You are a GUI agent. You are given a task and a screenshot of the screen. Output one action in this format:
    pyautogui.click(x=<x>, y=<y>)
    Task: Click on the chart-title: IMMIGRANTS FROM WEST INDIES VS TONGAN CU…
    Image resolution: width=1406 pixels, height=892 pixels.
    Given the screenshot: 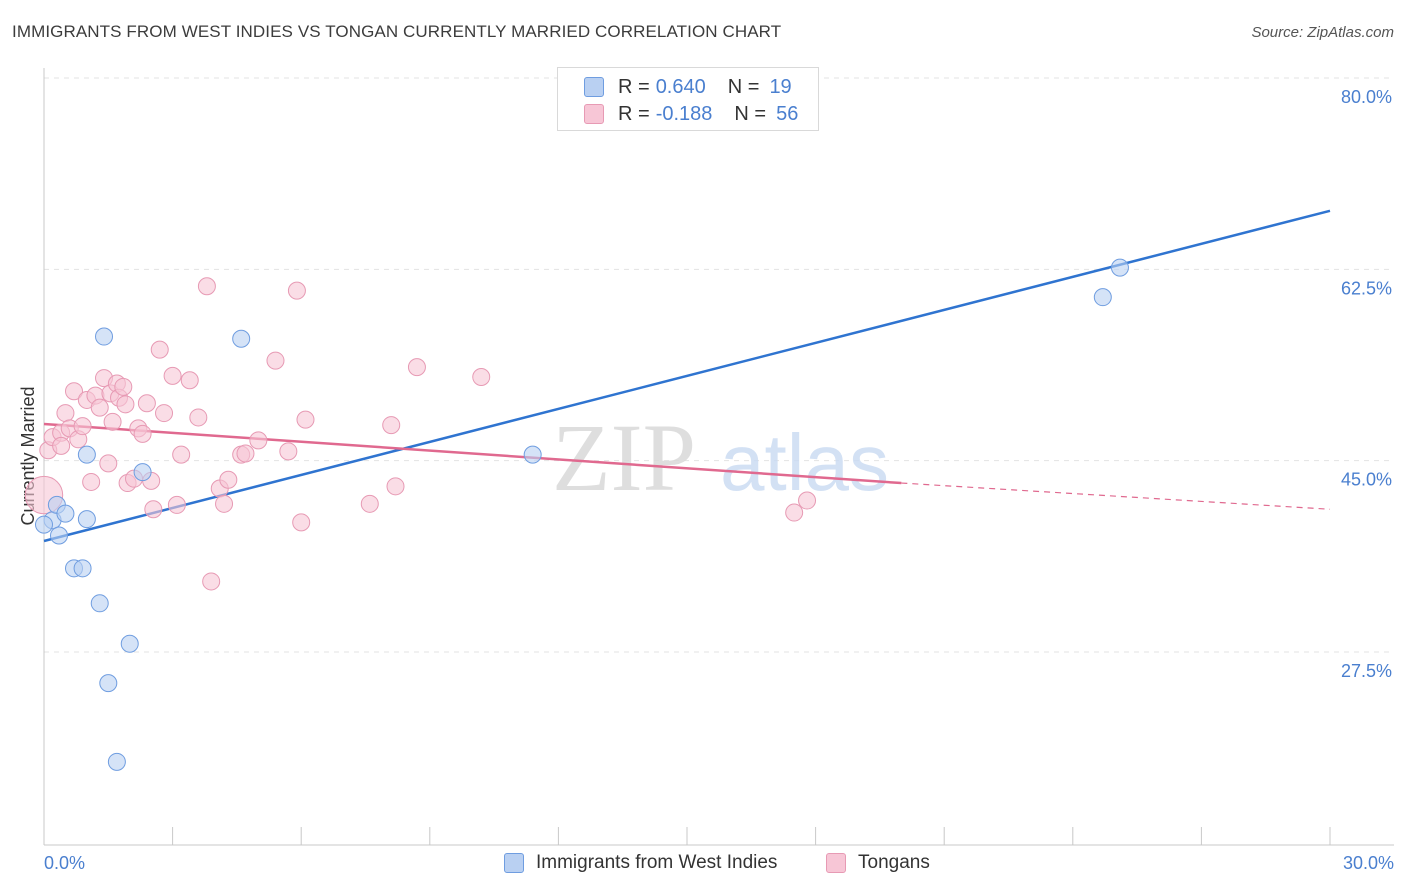 What is the action you would take?
    pyautogui.click(x=397, y=31)
    